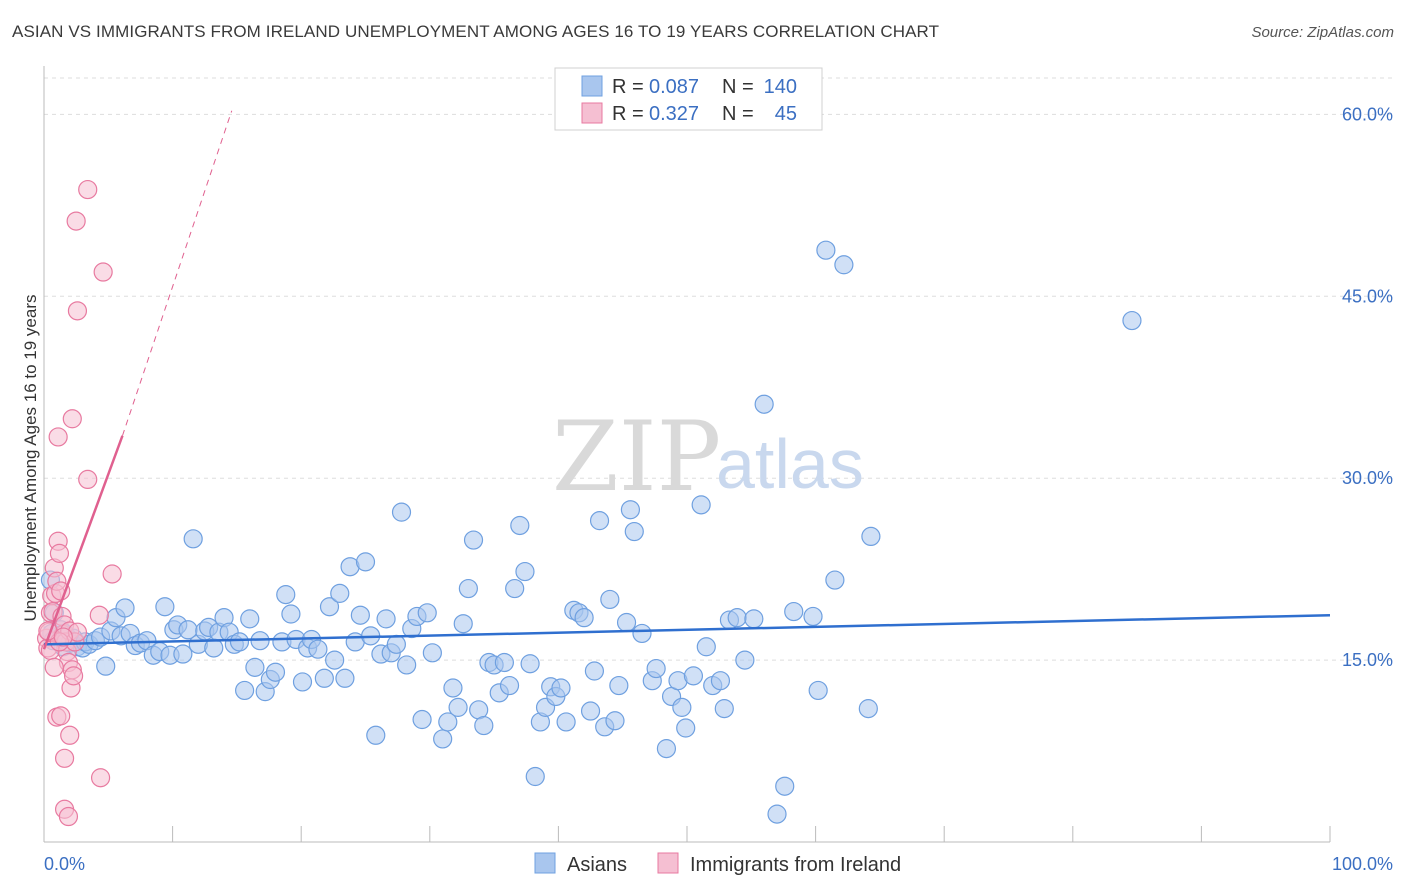 The height and width of the screenshot is (892, 1406). Describe the element at coordinates (1367, 660) in the screenshot. I see `y-tick-label: 15.0%` at that location.